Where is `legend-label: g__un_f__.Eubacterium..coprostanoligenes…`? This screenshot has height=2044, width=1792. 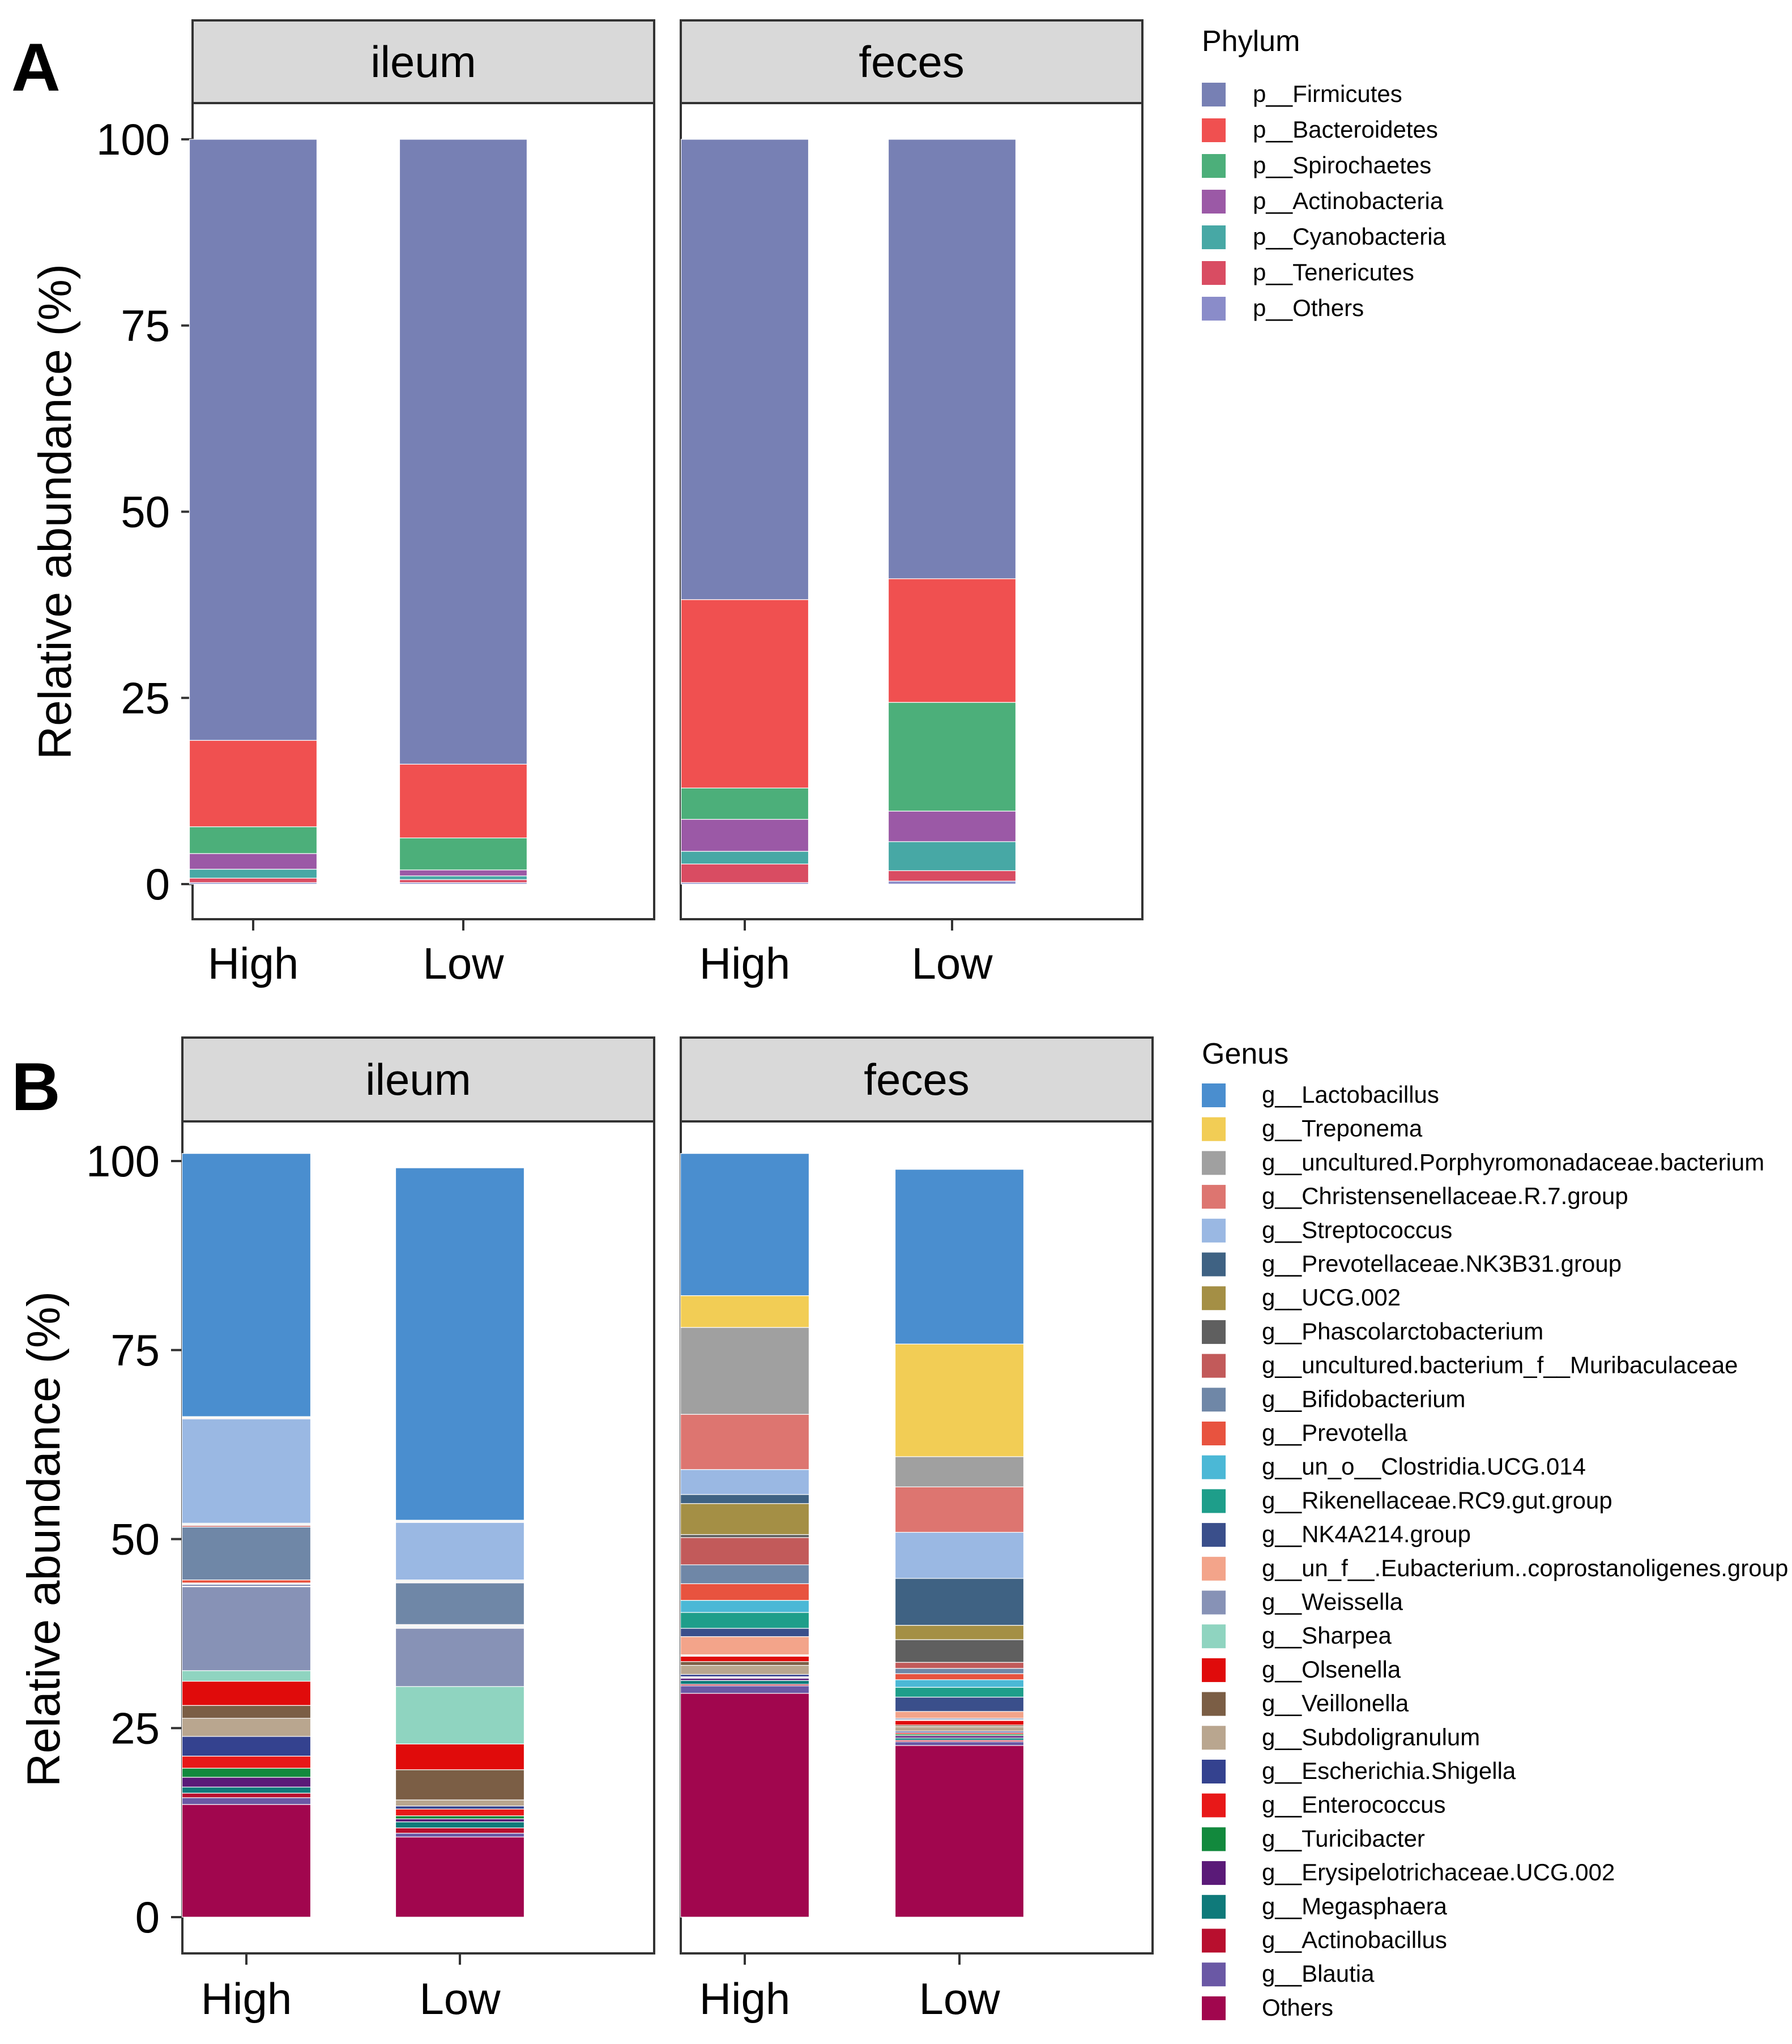
legend-label: g__un_f__.Eubacterium..coprostanoligenes… is located at coordinates (1525, 1568).